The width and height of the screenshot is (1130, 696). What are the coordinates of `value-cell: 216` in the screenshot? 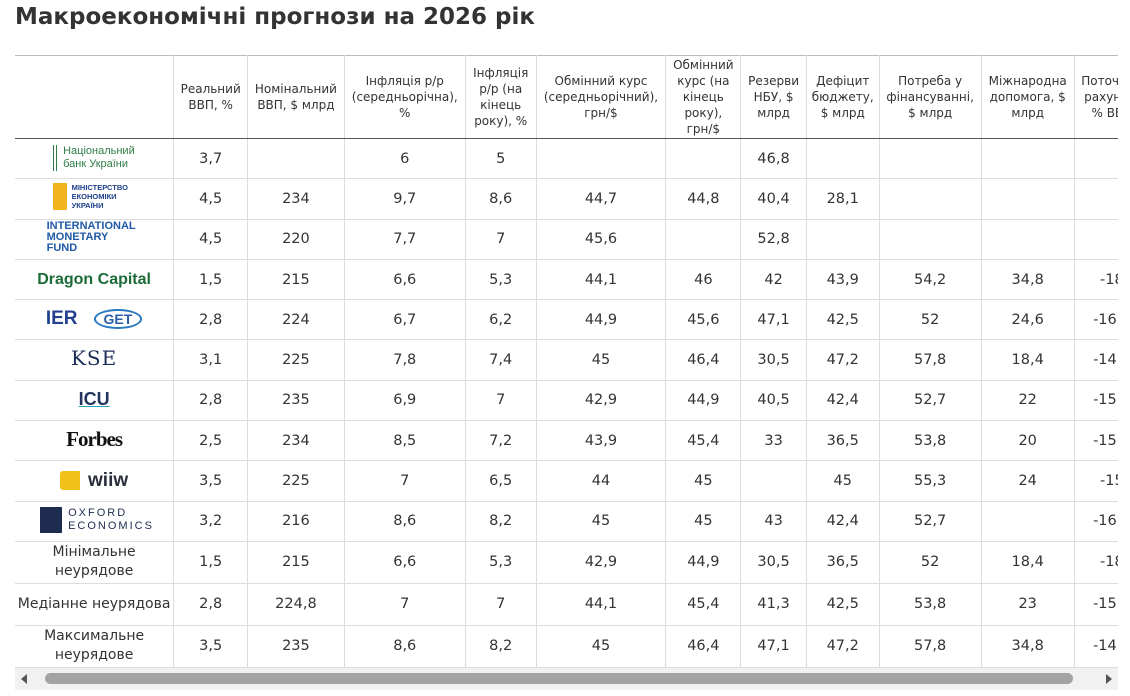 It's located at (296, 521).